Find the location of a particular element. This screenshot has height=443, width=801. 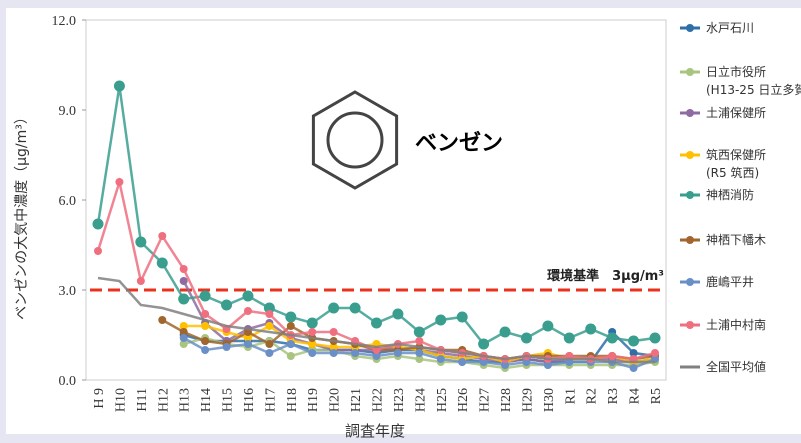

legend-label: 神栖下幡木 is located at coordinates (736, 239).